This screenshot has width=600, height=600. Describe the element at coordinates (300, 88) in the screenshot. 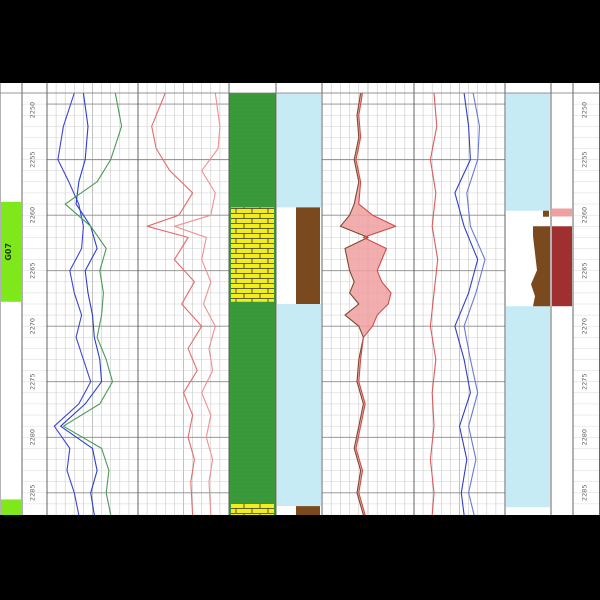

I see `header-band` at that location.